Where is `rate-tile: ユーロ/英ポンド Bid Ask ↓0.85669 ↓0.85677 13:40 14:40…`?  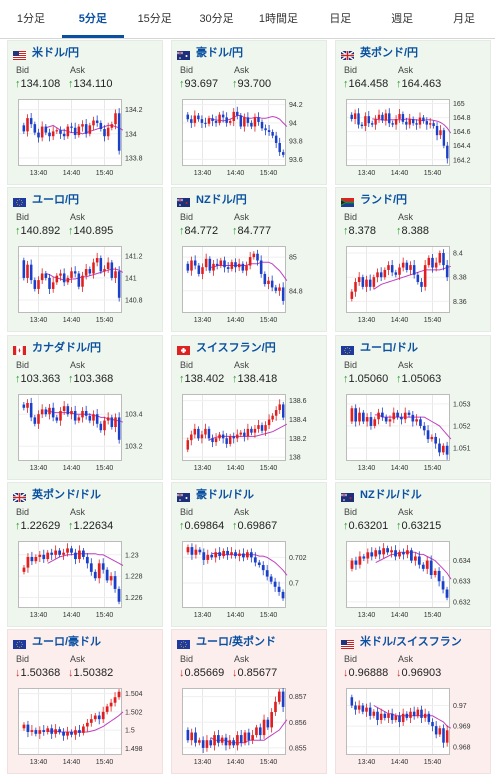 rate-tile: ユーロ/英ポンド Bid Ask ↓0.85669 ↓0.85677 13:40 14:40… is located at coordinates (249, 701).